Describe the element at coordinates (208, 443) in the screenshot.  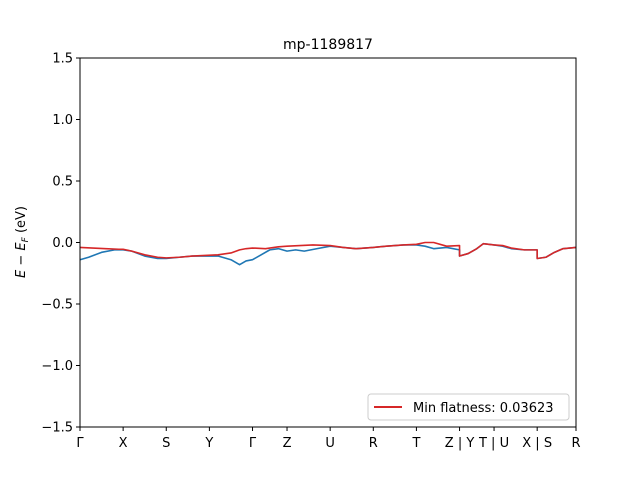
I see `x-tick-label: Y` at that location.